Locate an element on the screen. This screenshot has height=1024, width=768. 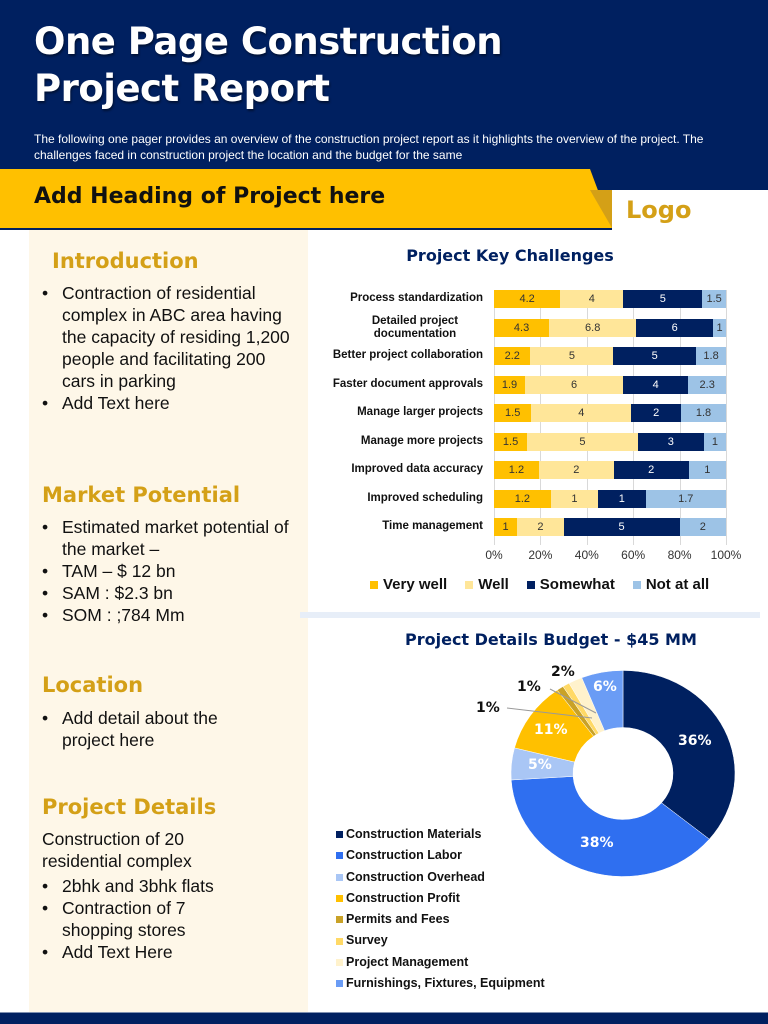
list-item: Add Text Here is located at coordinates (142, 952).